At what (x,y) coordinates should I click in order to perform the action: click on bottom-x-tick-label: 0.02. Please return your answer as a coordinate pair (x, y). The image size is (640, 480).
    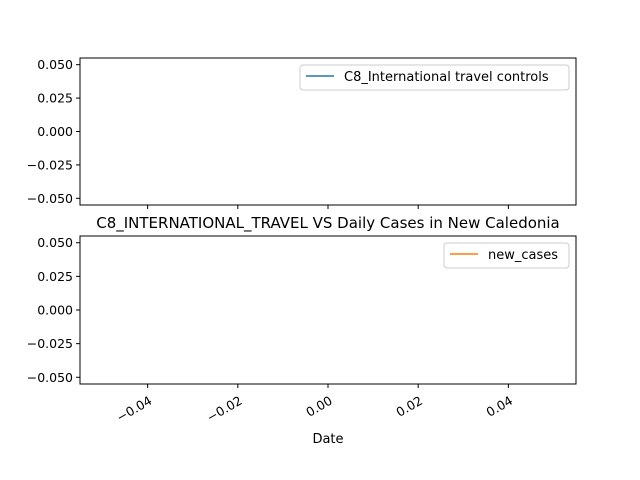
    Looking at the image, I should click on (409, 406).